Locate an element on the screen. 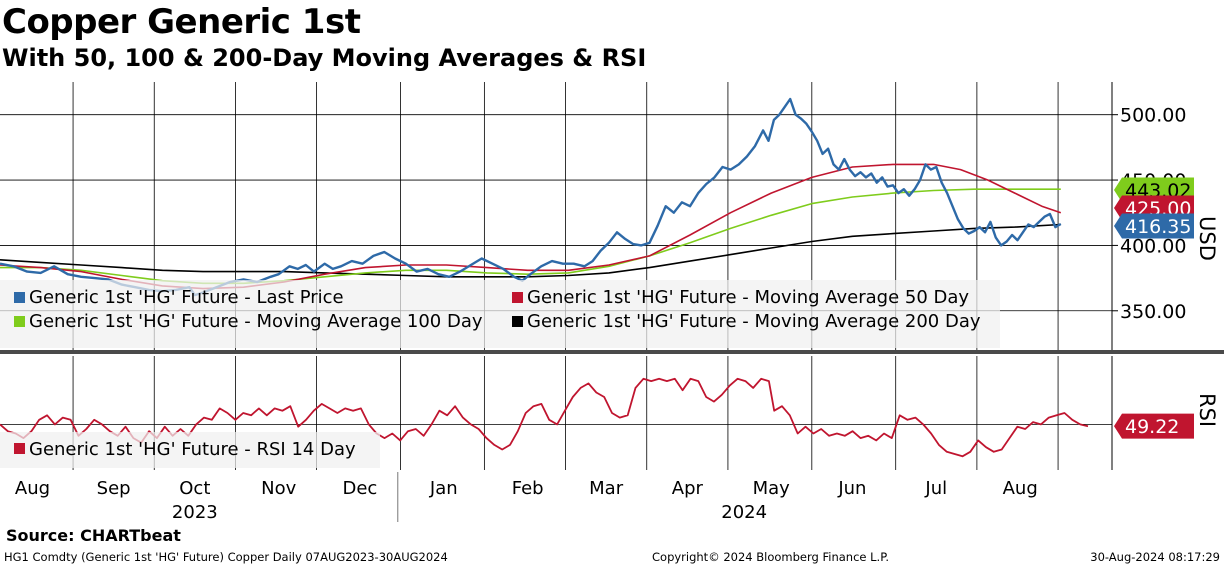 The image size is (1224, 566). last-value-tag: 416.35 is located at coordinates (1158, 227).